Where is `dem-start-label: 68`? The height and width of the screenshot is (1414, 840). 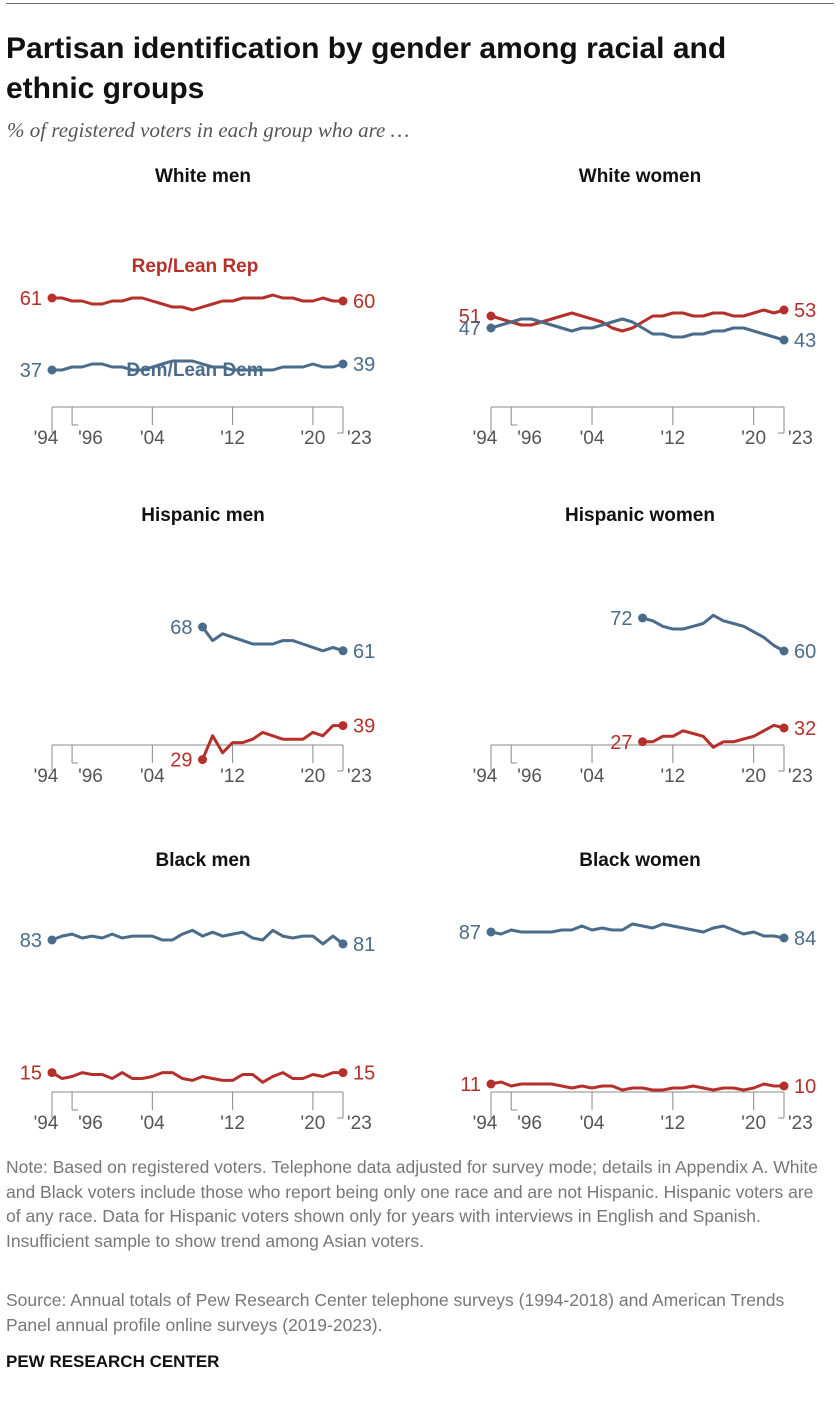 dem-start-label: 68 is located at coordinates (181, 628).